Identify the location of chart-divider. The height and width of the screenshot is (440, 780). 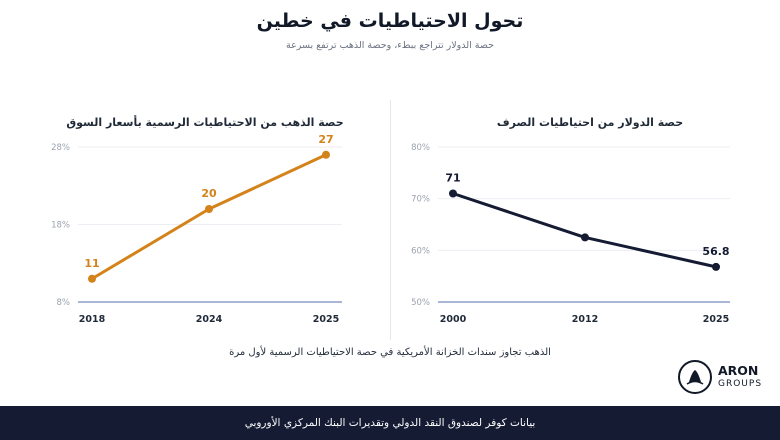
(390, 220).